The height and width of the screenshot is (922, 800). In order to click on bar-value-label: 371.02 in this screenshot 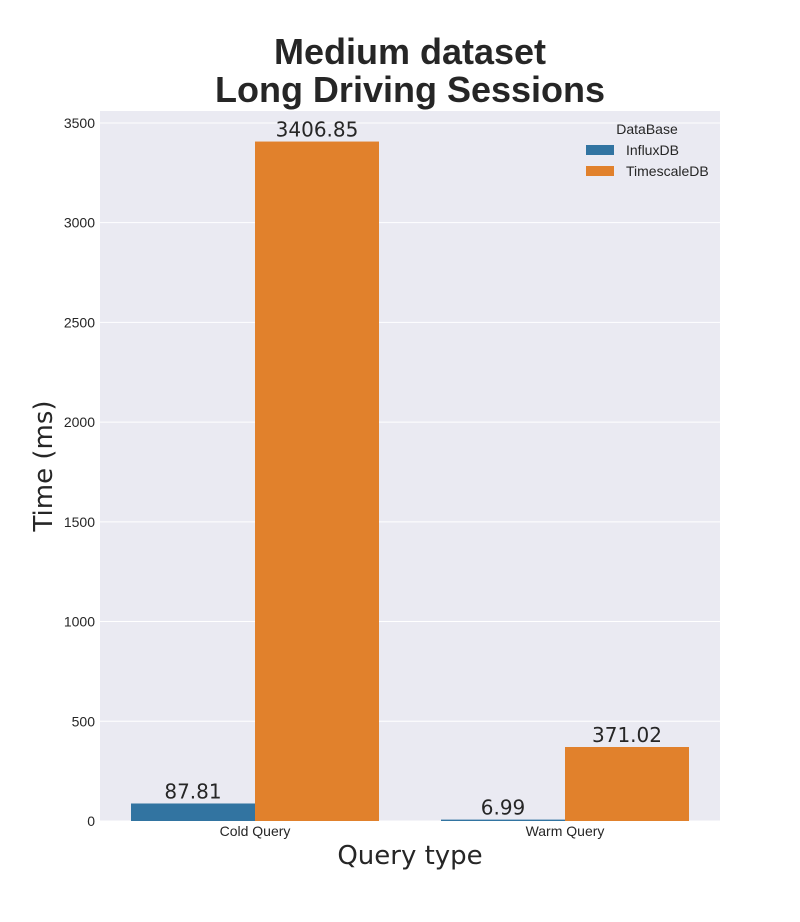, I will do `click(627, 735)`.